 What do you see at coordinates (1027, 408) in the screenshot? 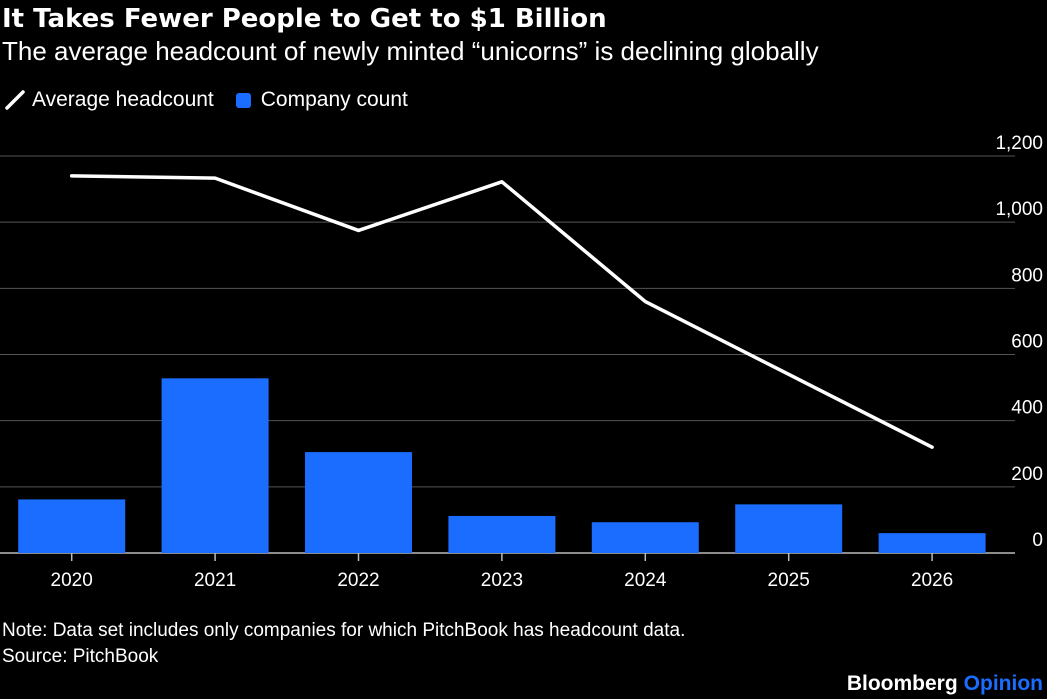
I see `y-tick-label: 400` at bounding box center [1027, 408].